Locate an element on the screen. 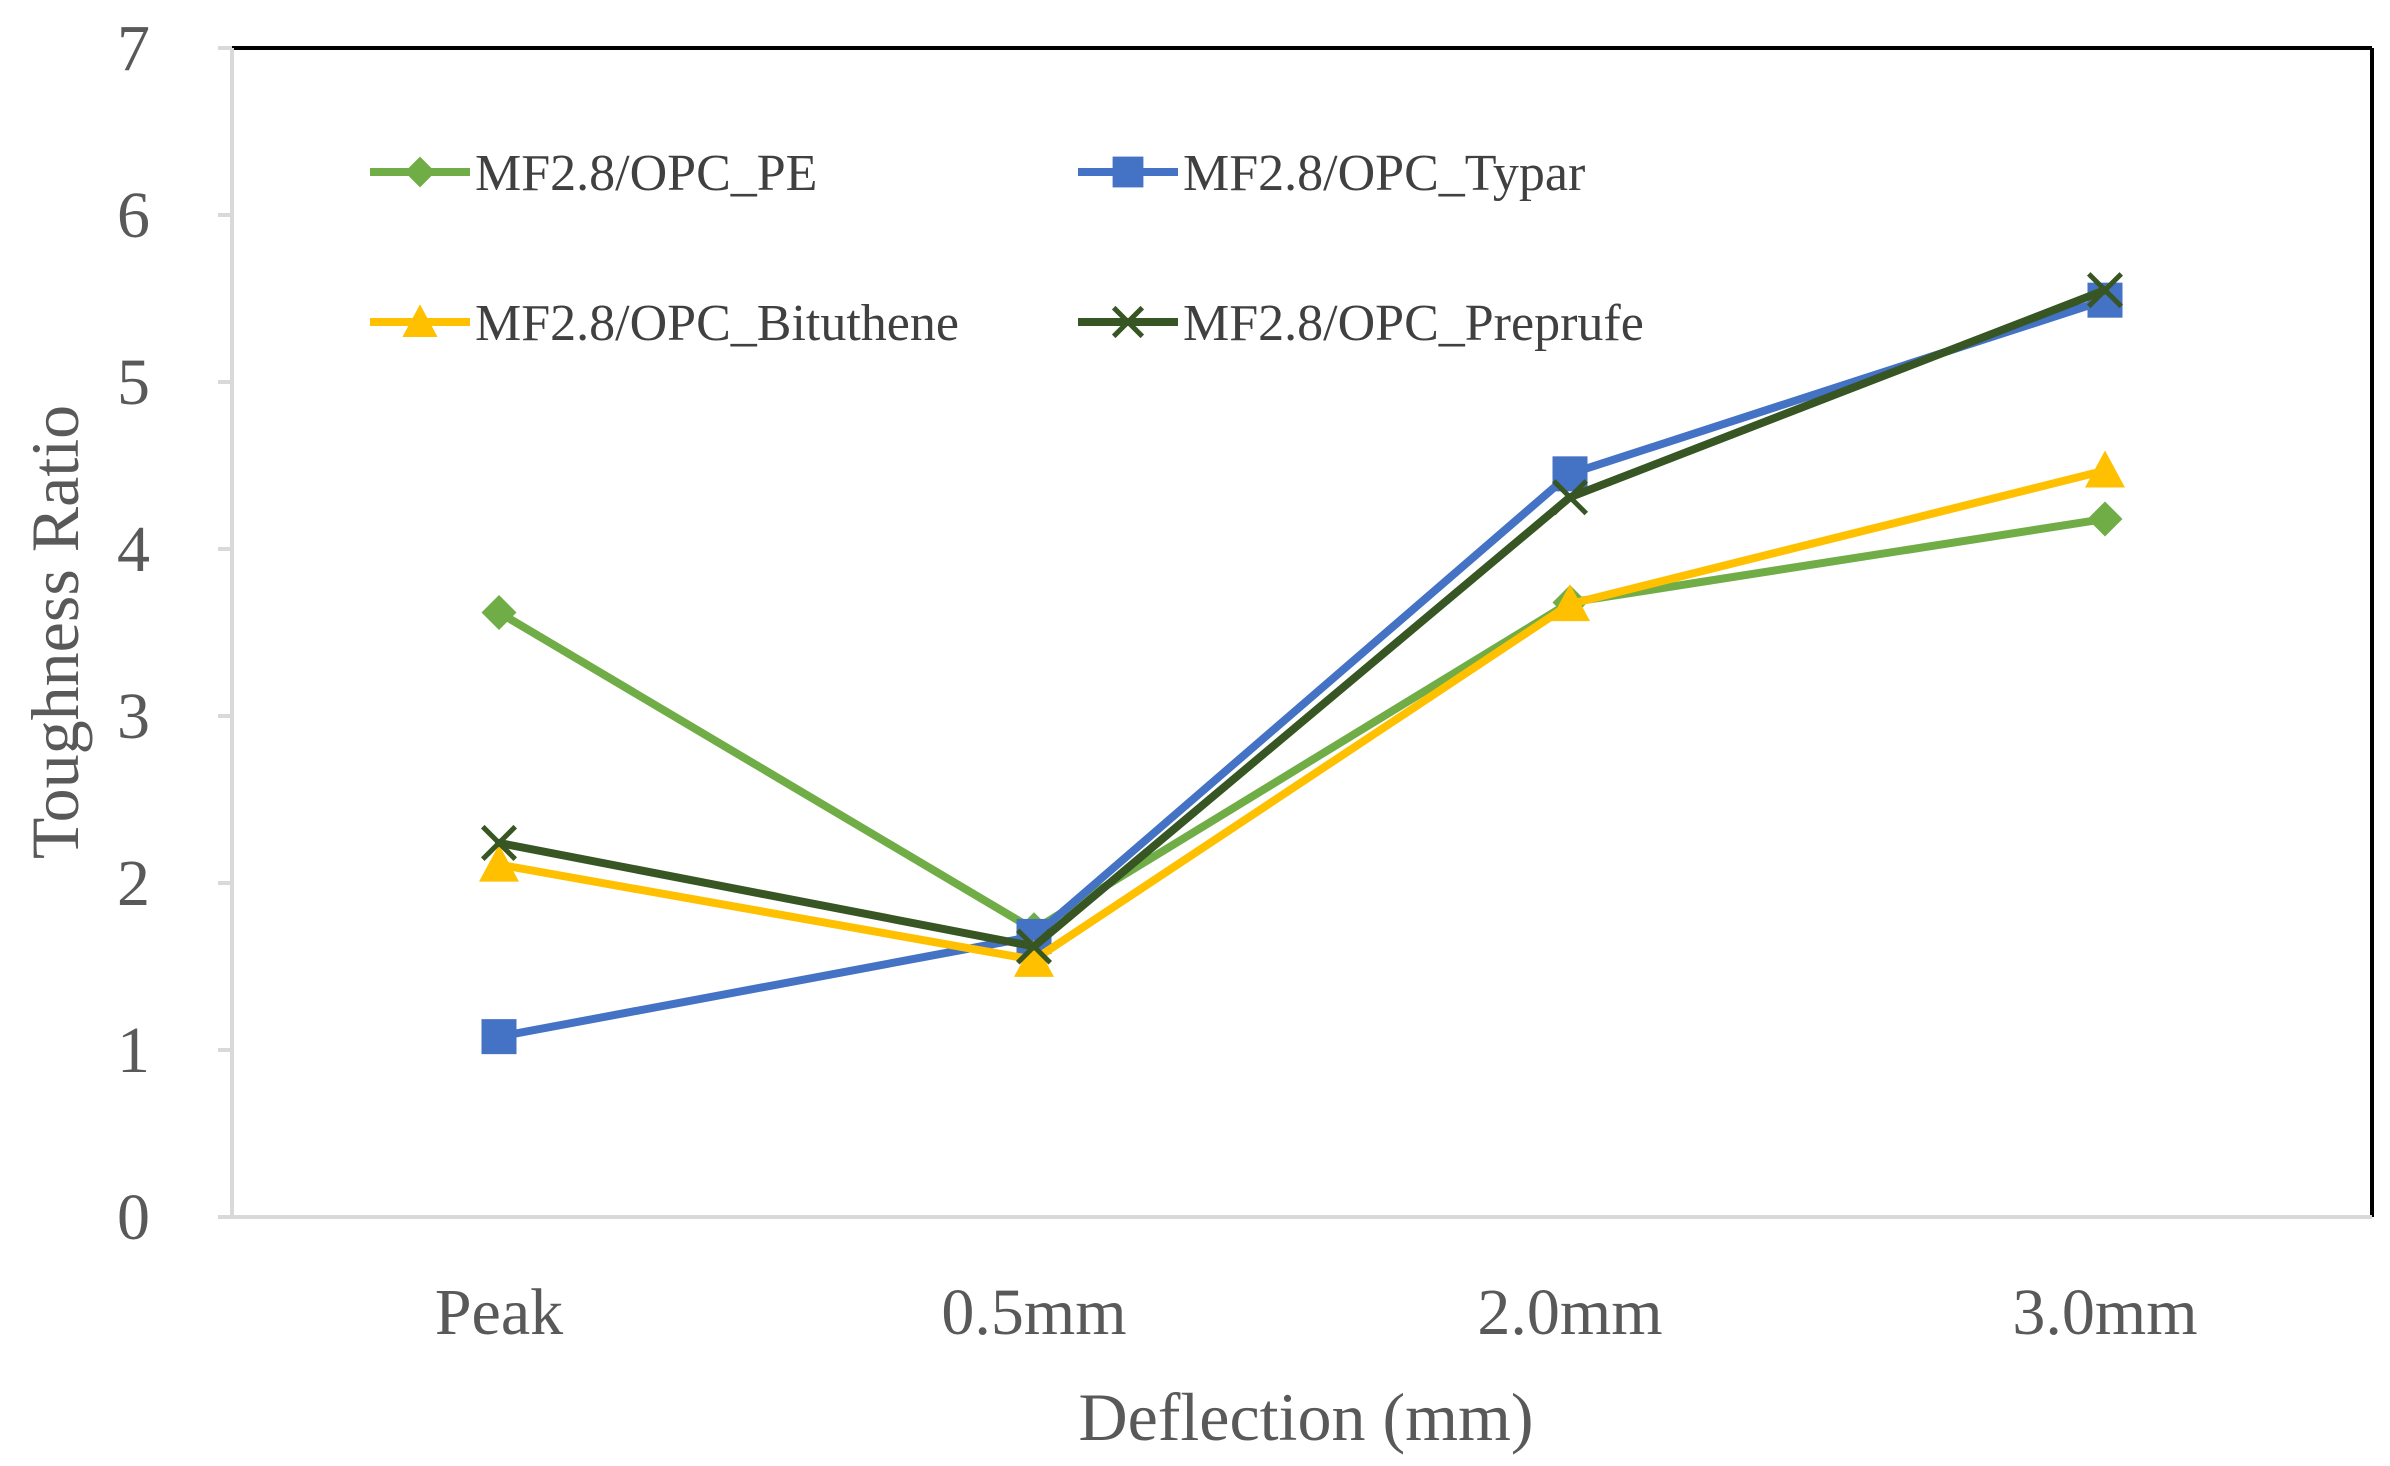 This screenshot has width=2390, height=1466. x-axis: Peak 0.5mm 2.0mm 3.0mm is located at coordinates (1316, 1312).